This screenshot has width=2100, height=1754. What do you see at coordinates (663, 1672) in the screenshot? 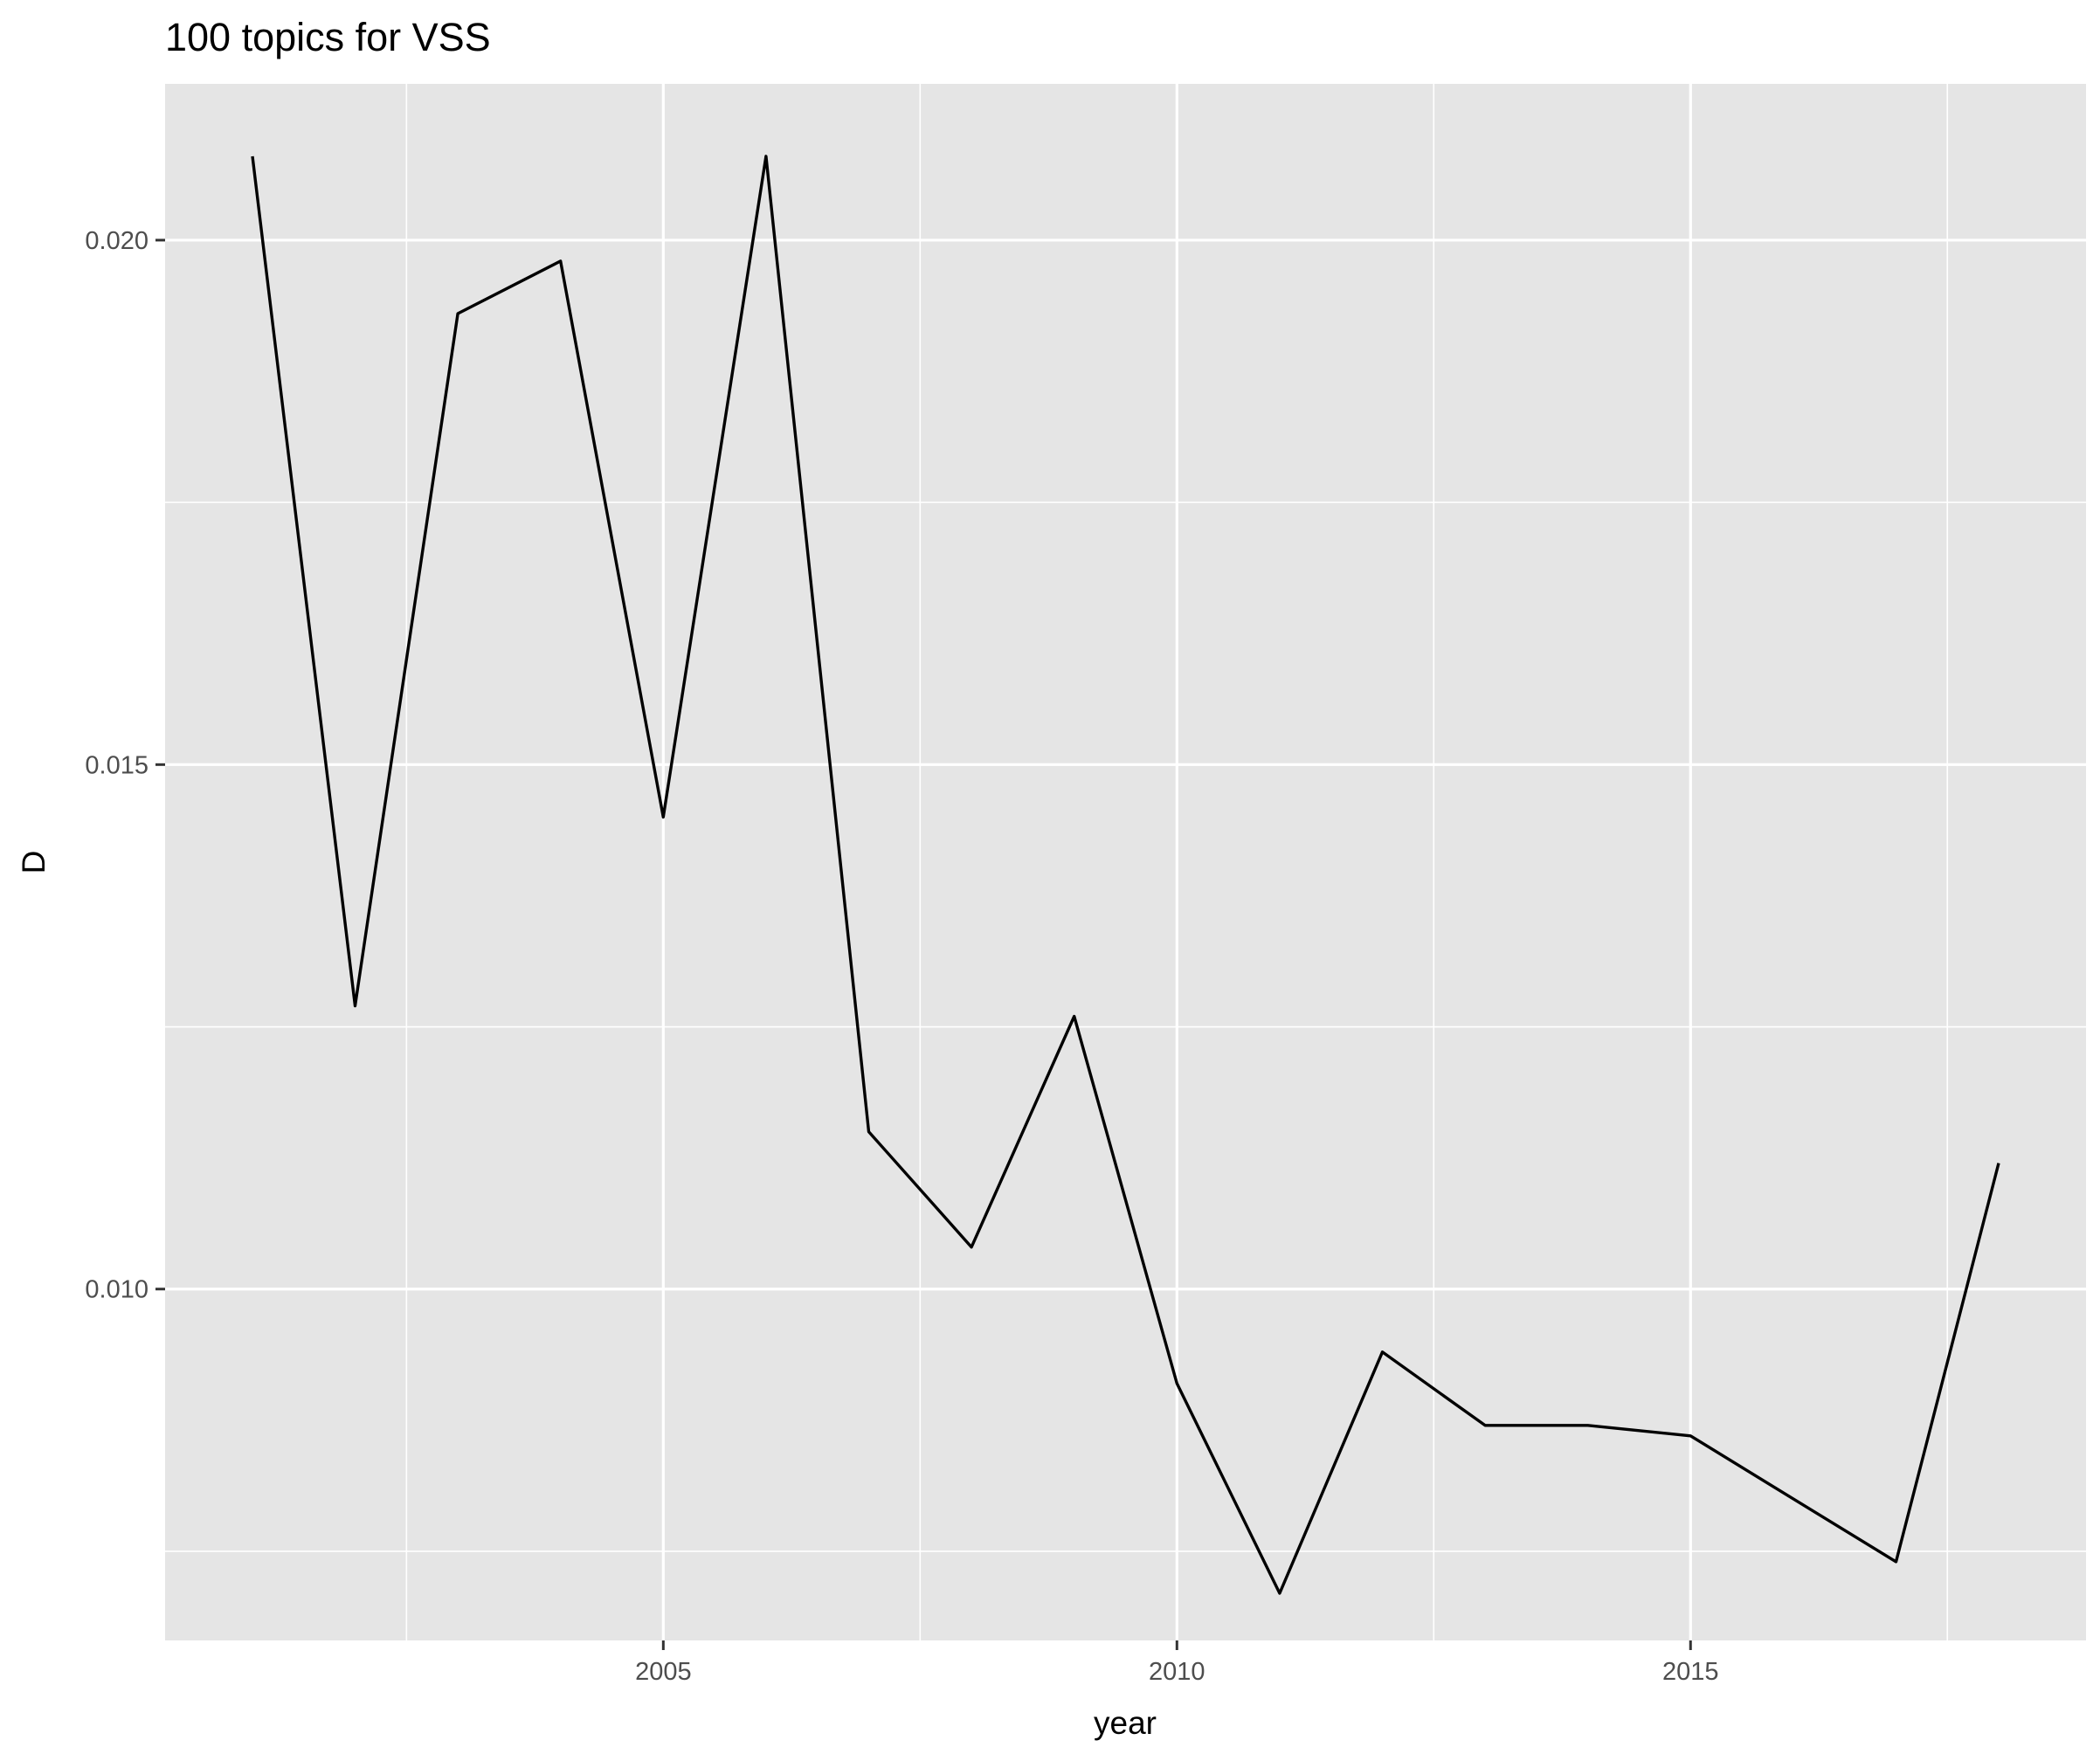
I see `x-tick-label: 2005` at bounding box center [663, 1672].